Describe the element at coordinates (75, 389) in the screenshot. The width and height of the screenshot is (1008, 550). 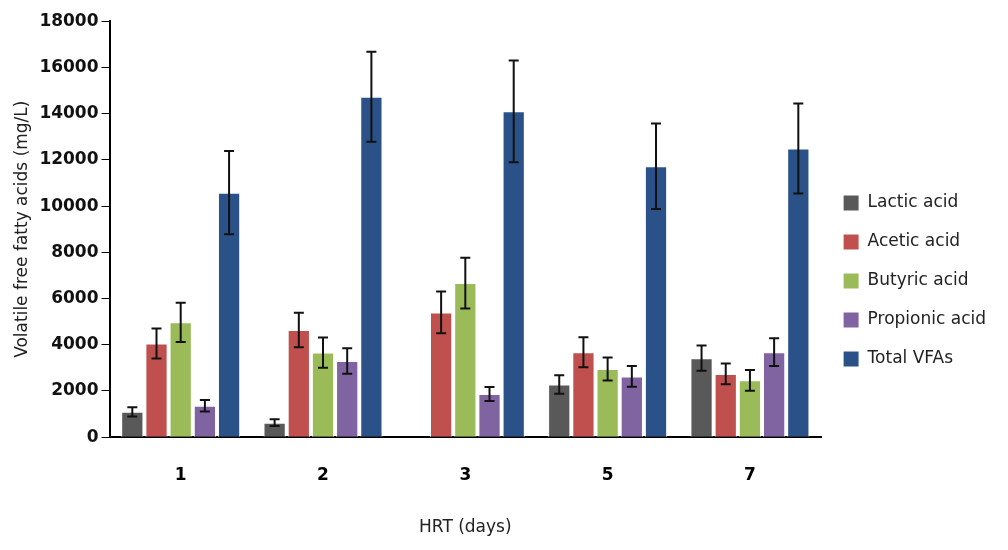
I see `y-tick-label: 2000` at that location.